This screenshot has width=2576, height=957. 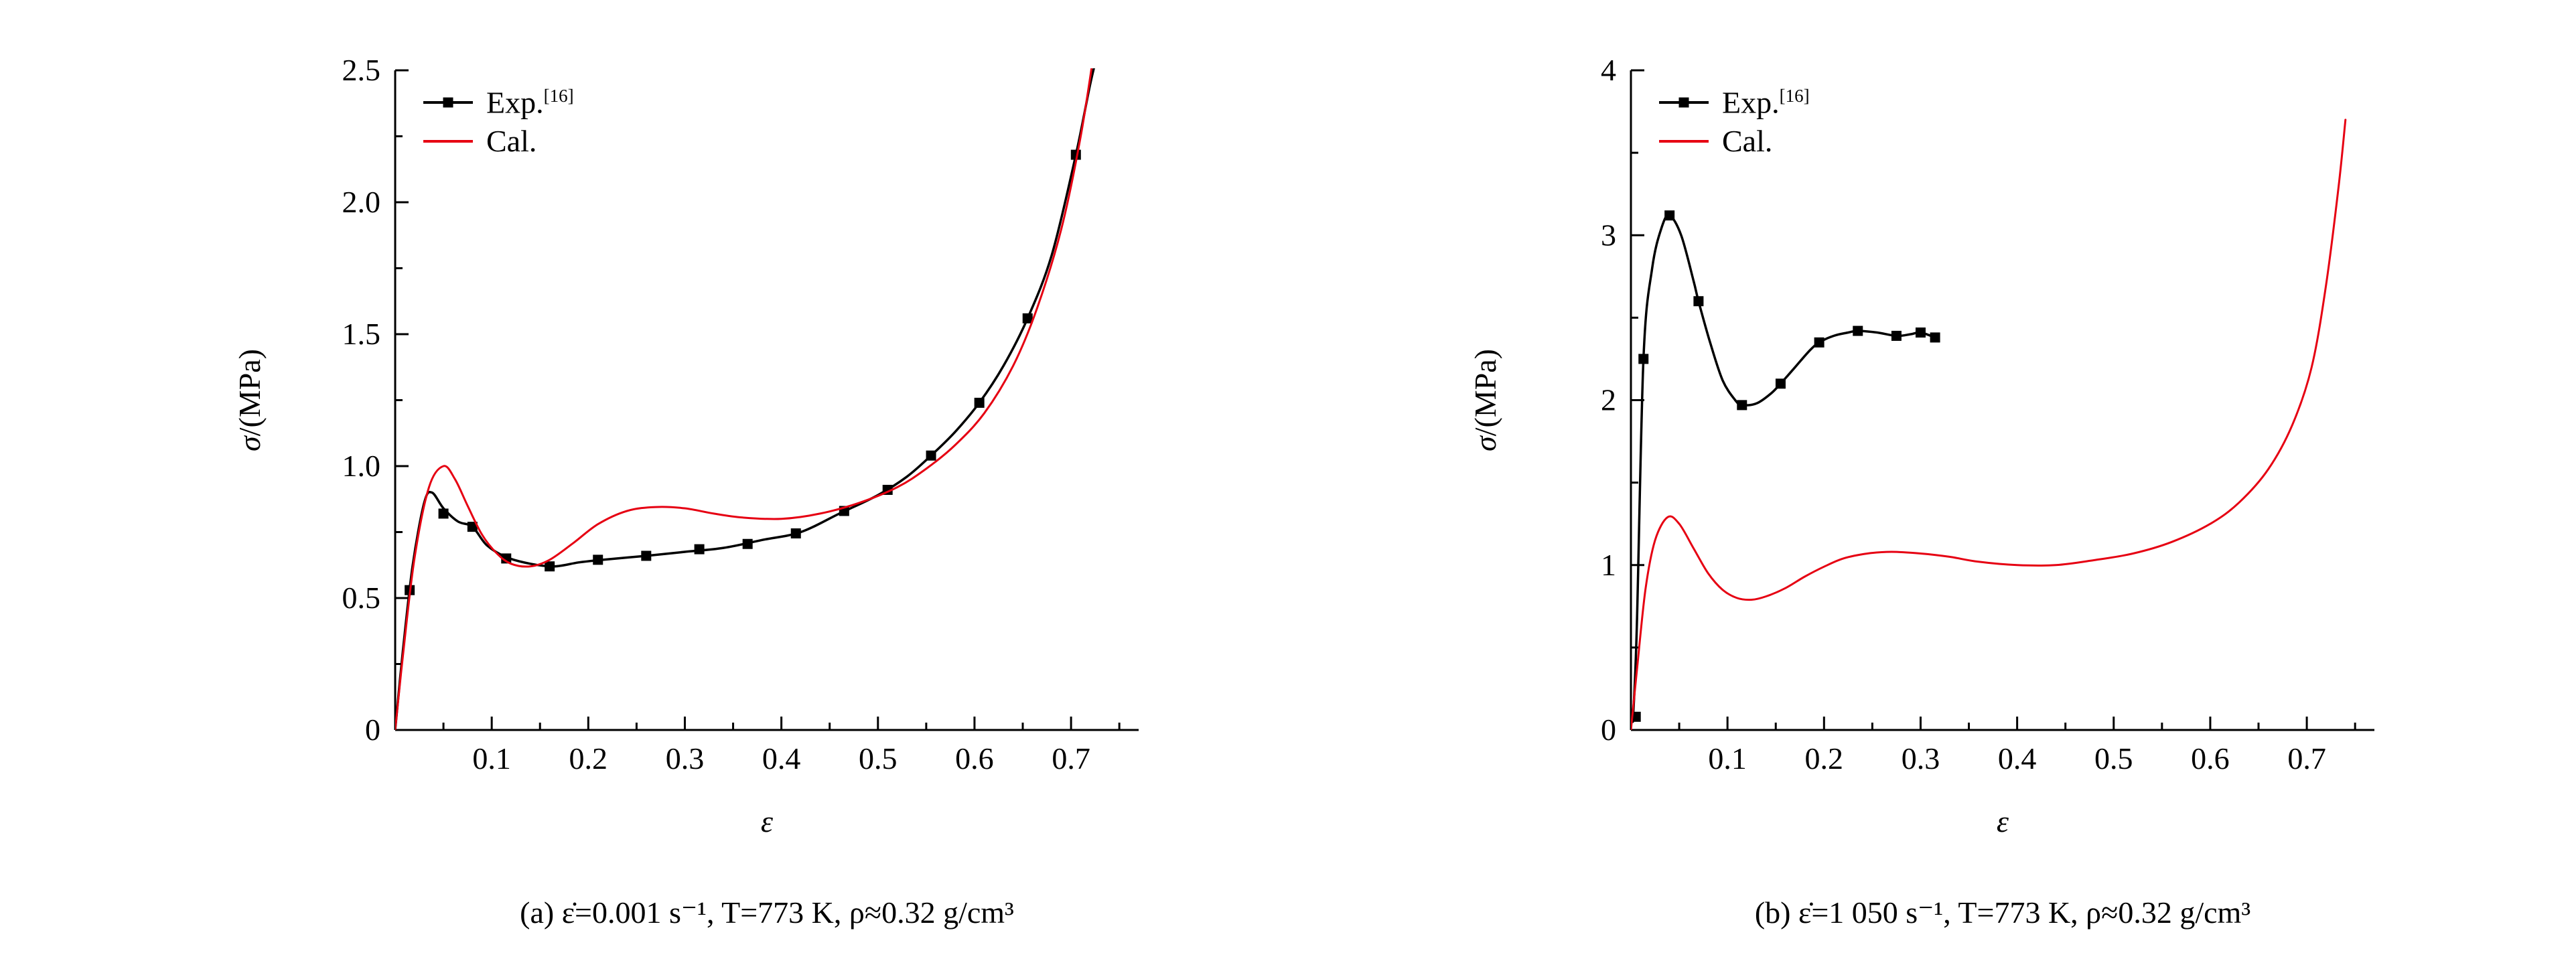 What do you see at coordinates (361, 334) in the screenshot?
I see `y-tick-label: 1.5` at bounding box center [361, 334].